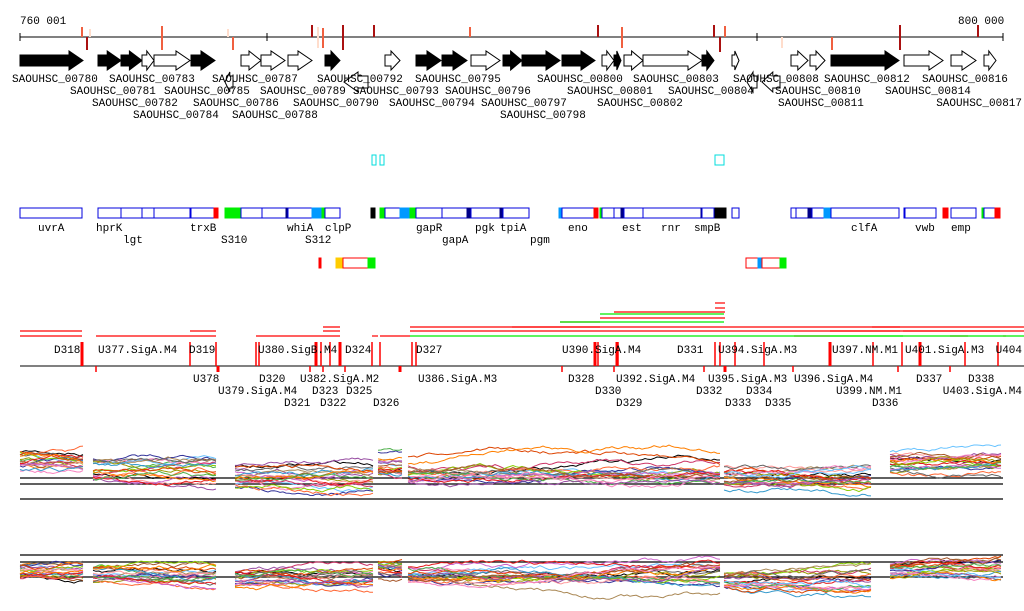 The width and height of the screenshot is (1024, 611). I want to click on transcript-label: D331, so click(690, 351).